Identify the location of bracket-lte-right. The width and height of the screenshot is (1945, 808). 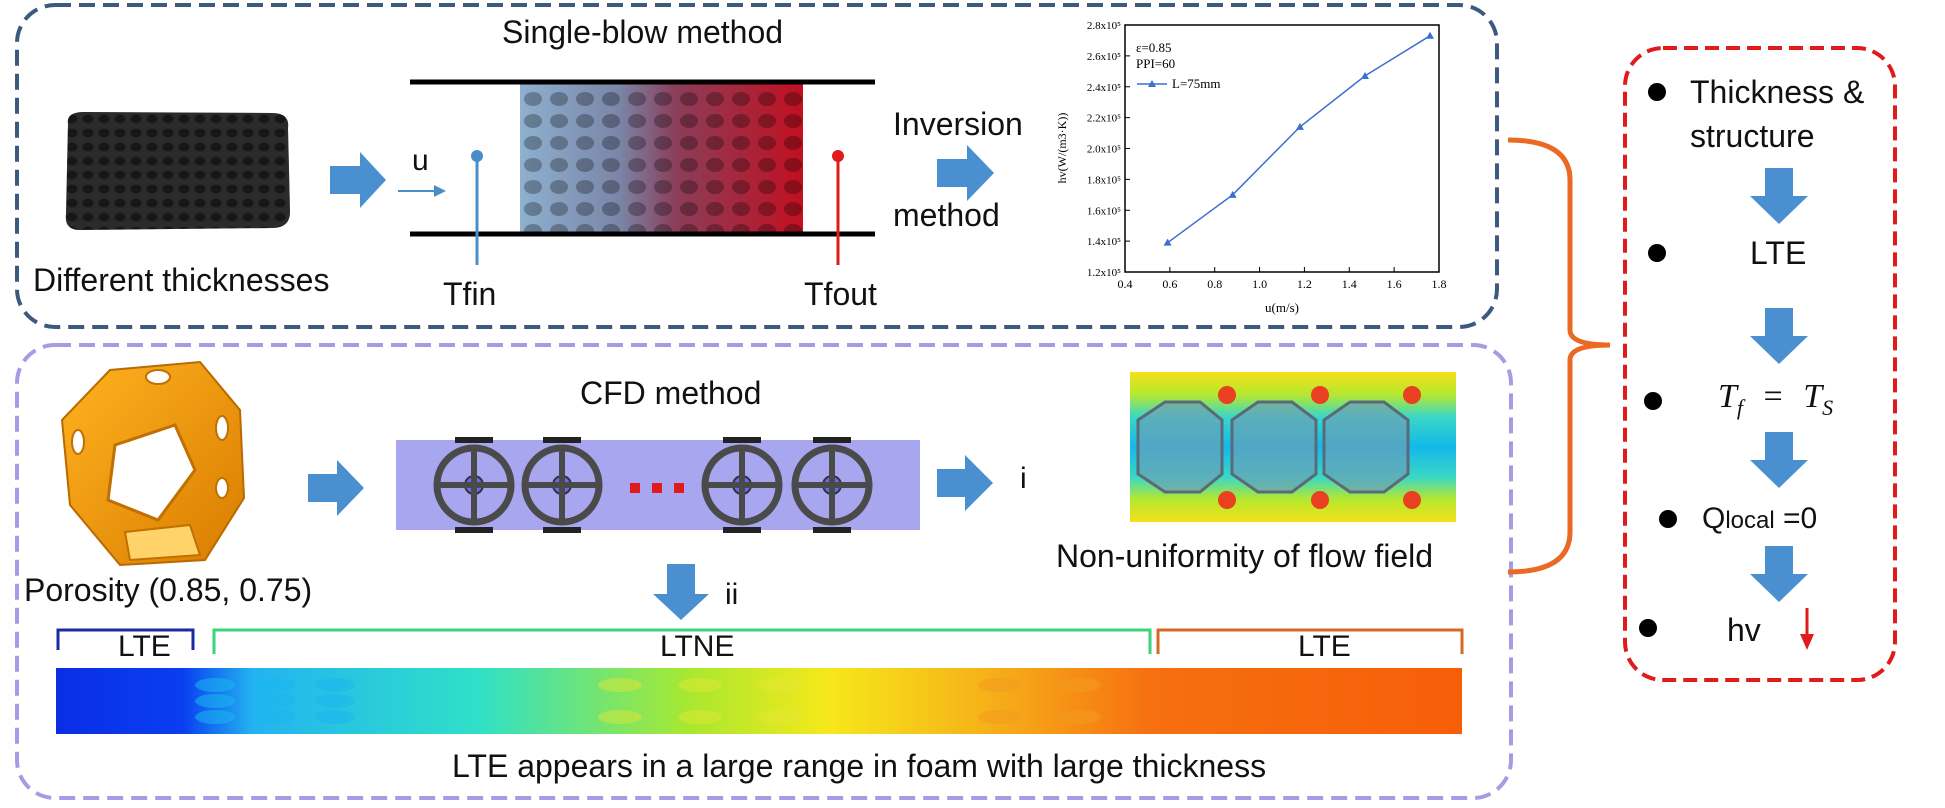
(1310, 641).